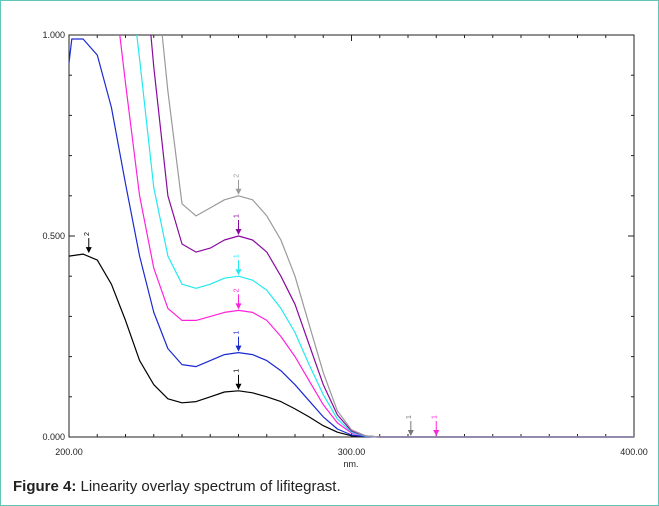 This screenshot has width=659, height=506. I want to click on x-tick-label: 400.00, so click(634, 452).